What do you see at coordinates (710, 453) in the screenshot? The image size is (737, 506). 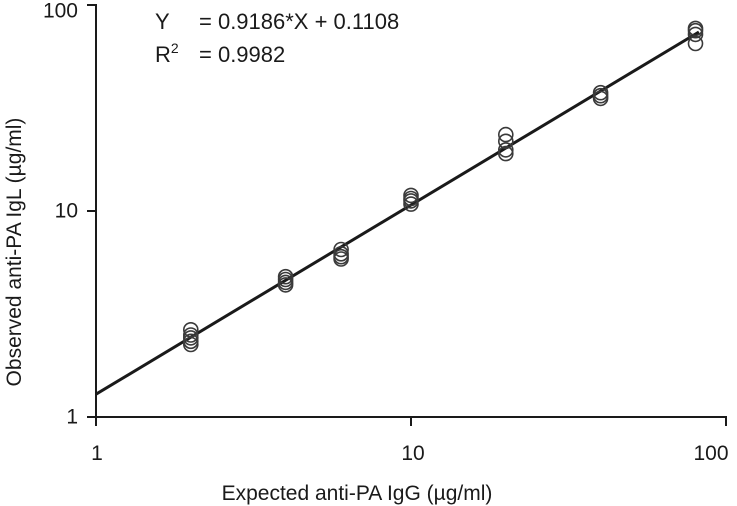 I see `x-tick-label-100: 100` at bounding box center [710, 453].